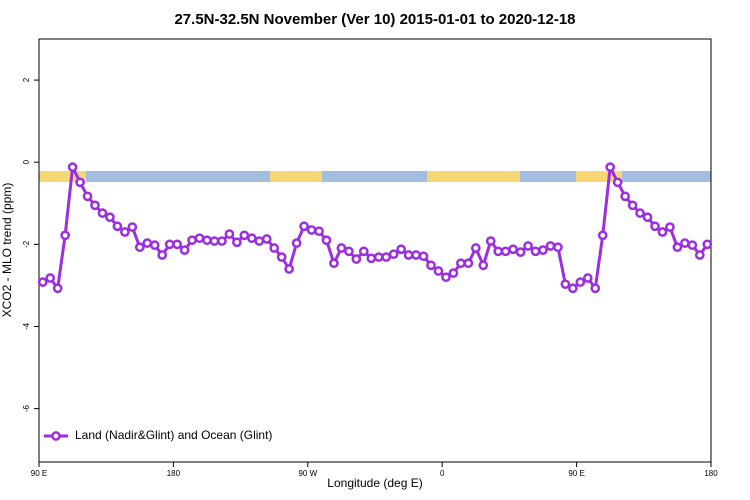  I want to click on x-tick-label: 0, so click(442, 473).